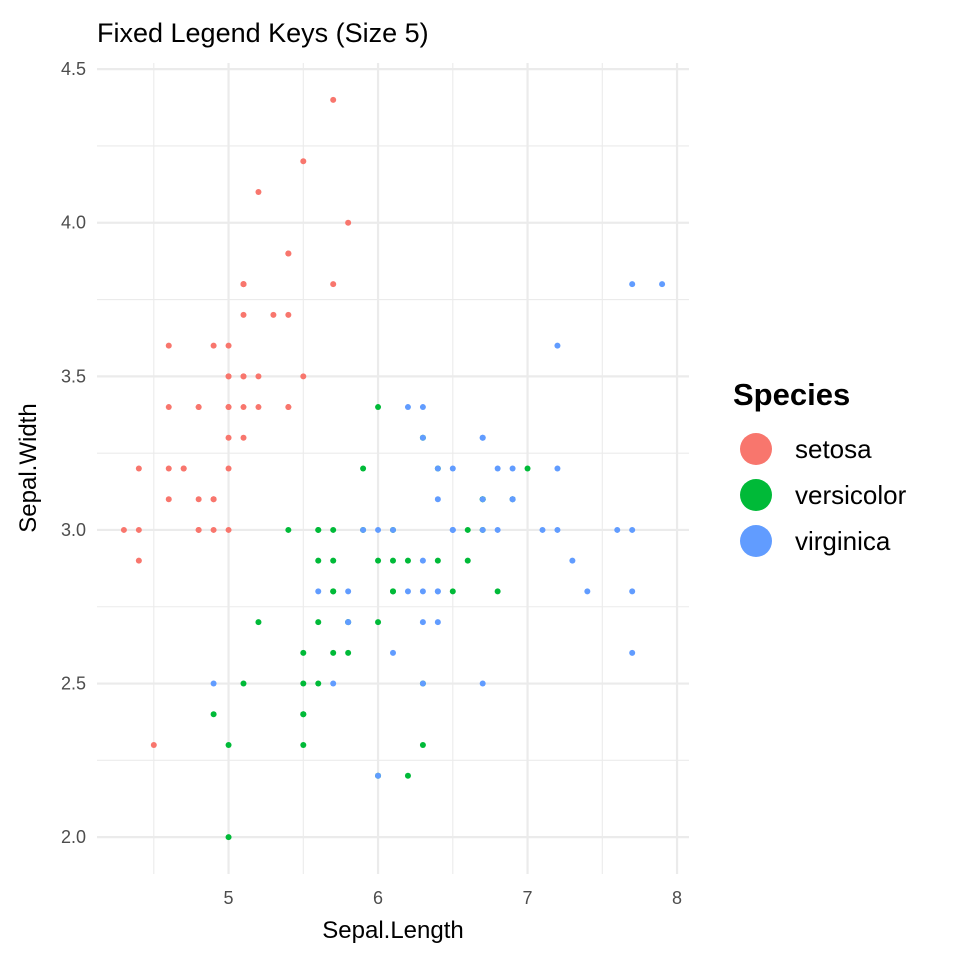 This screenshot has width=960, height=965. I want to click on legend-key-versicolor, so click(756, 495).